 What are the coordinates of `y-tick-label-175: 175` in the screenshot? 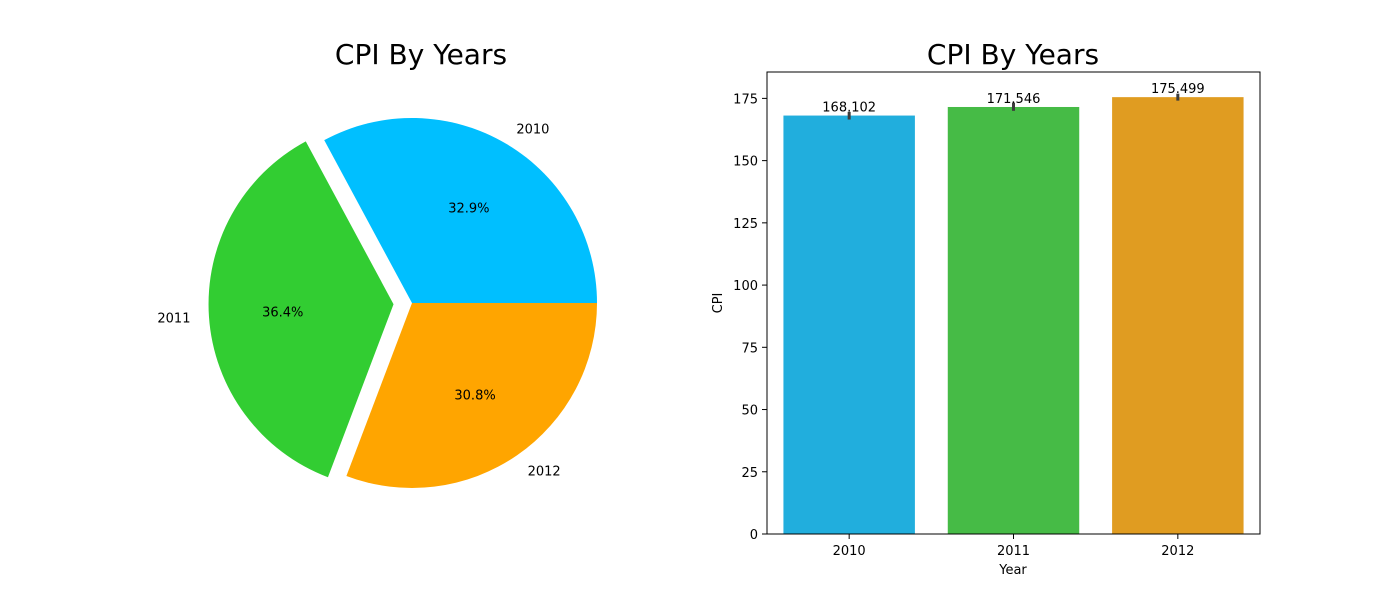 It's located at (745, 99).